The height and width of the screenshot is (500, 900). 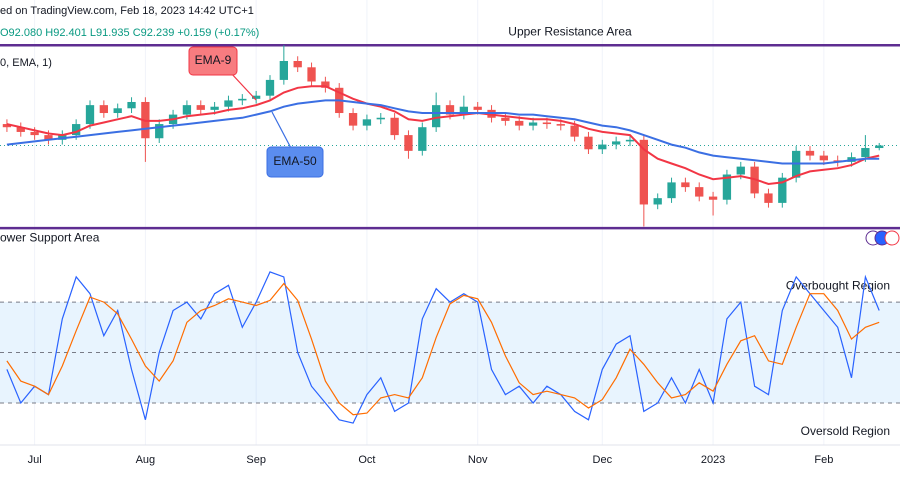 What do you see at coordinates (823, 460) in the screenshot?
I see `x-tick-label: Feb` at bounding box center [823, 460].